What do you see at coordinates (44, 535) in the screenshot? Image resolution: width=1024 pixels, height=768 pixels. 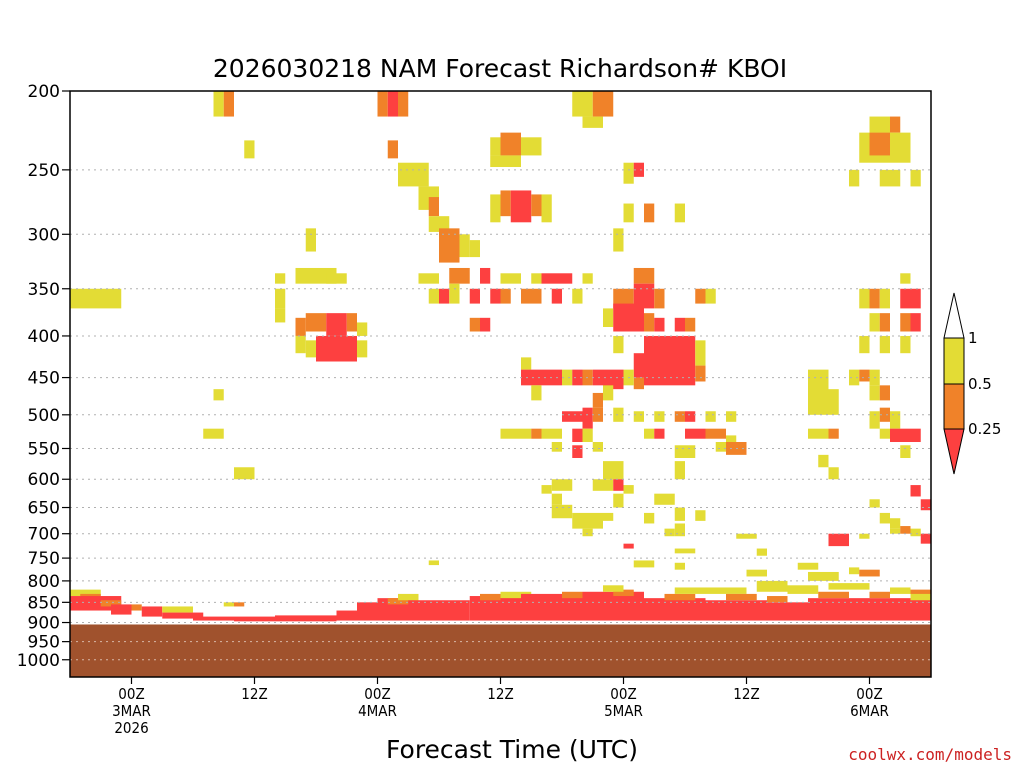 I see `y-tick-label: 700` at bounding box center [44, 535].